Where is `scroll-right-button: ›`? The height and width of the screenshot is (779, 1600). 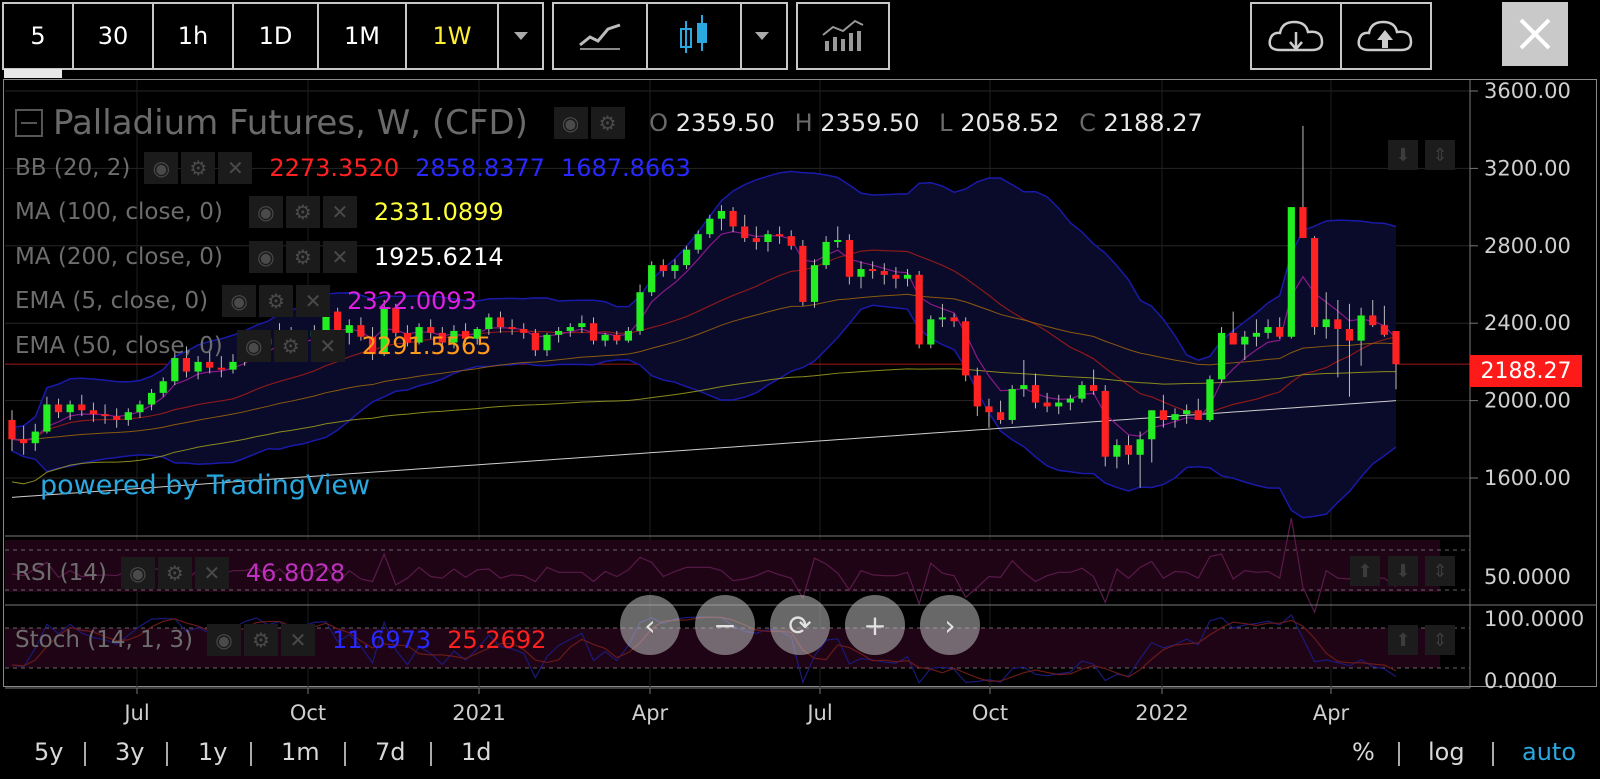 scroll-right-button: › is located at coordinates (950, 625).